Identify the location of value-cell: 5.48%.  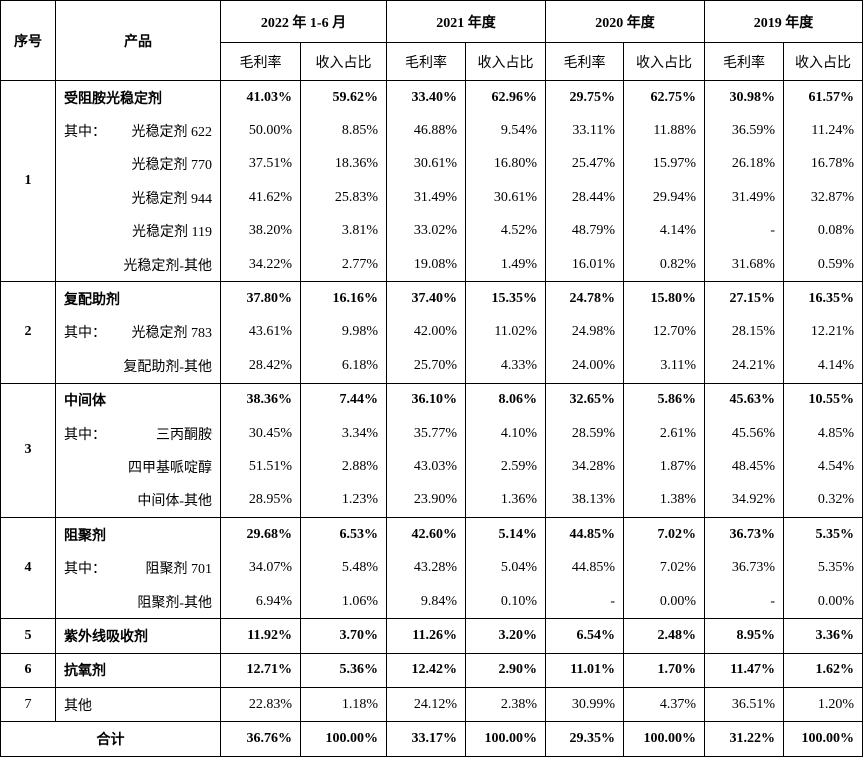
(343, 568).